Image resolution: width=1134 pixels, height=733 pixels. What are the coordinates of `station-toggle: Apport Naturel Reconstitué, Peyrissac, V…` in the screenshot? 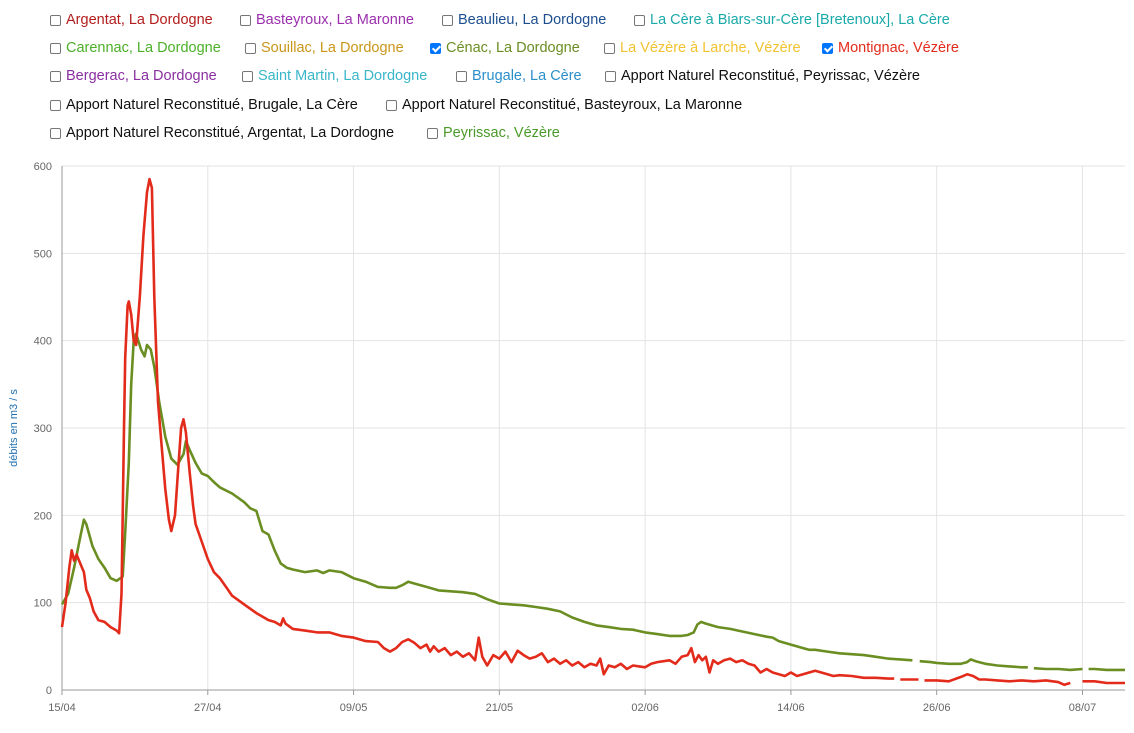 It's located at (762, 76).